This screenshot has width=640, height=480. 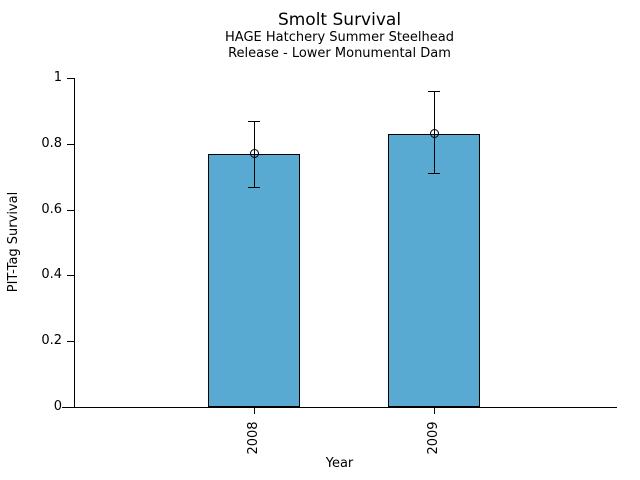 I want to click on y-tick-label: 0.6, so click(x=51, y=209).